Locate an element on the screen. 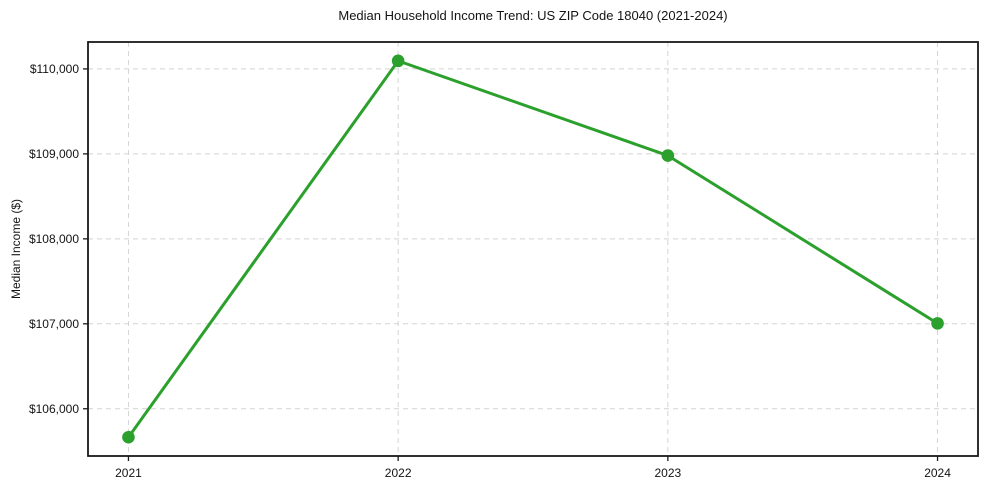 The image size is (989, 490). x-tick-label: 2022 is located at coordinates (398, 473).